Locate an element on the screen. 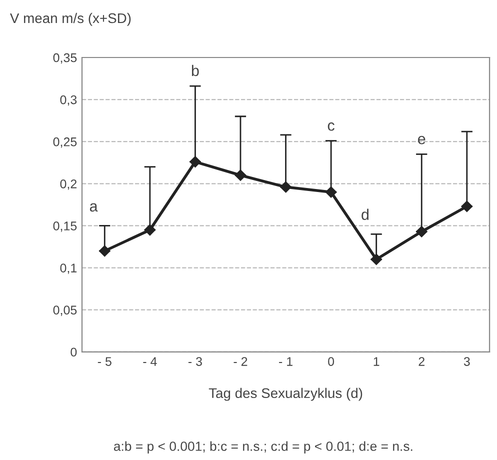  annotation: c is located at coordinates (331, 126).